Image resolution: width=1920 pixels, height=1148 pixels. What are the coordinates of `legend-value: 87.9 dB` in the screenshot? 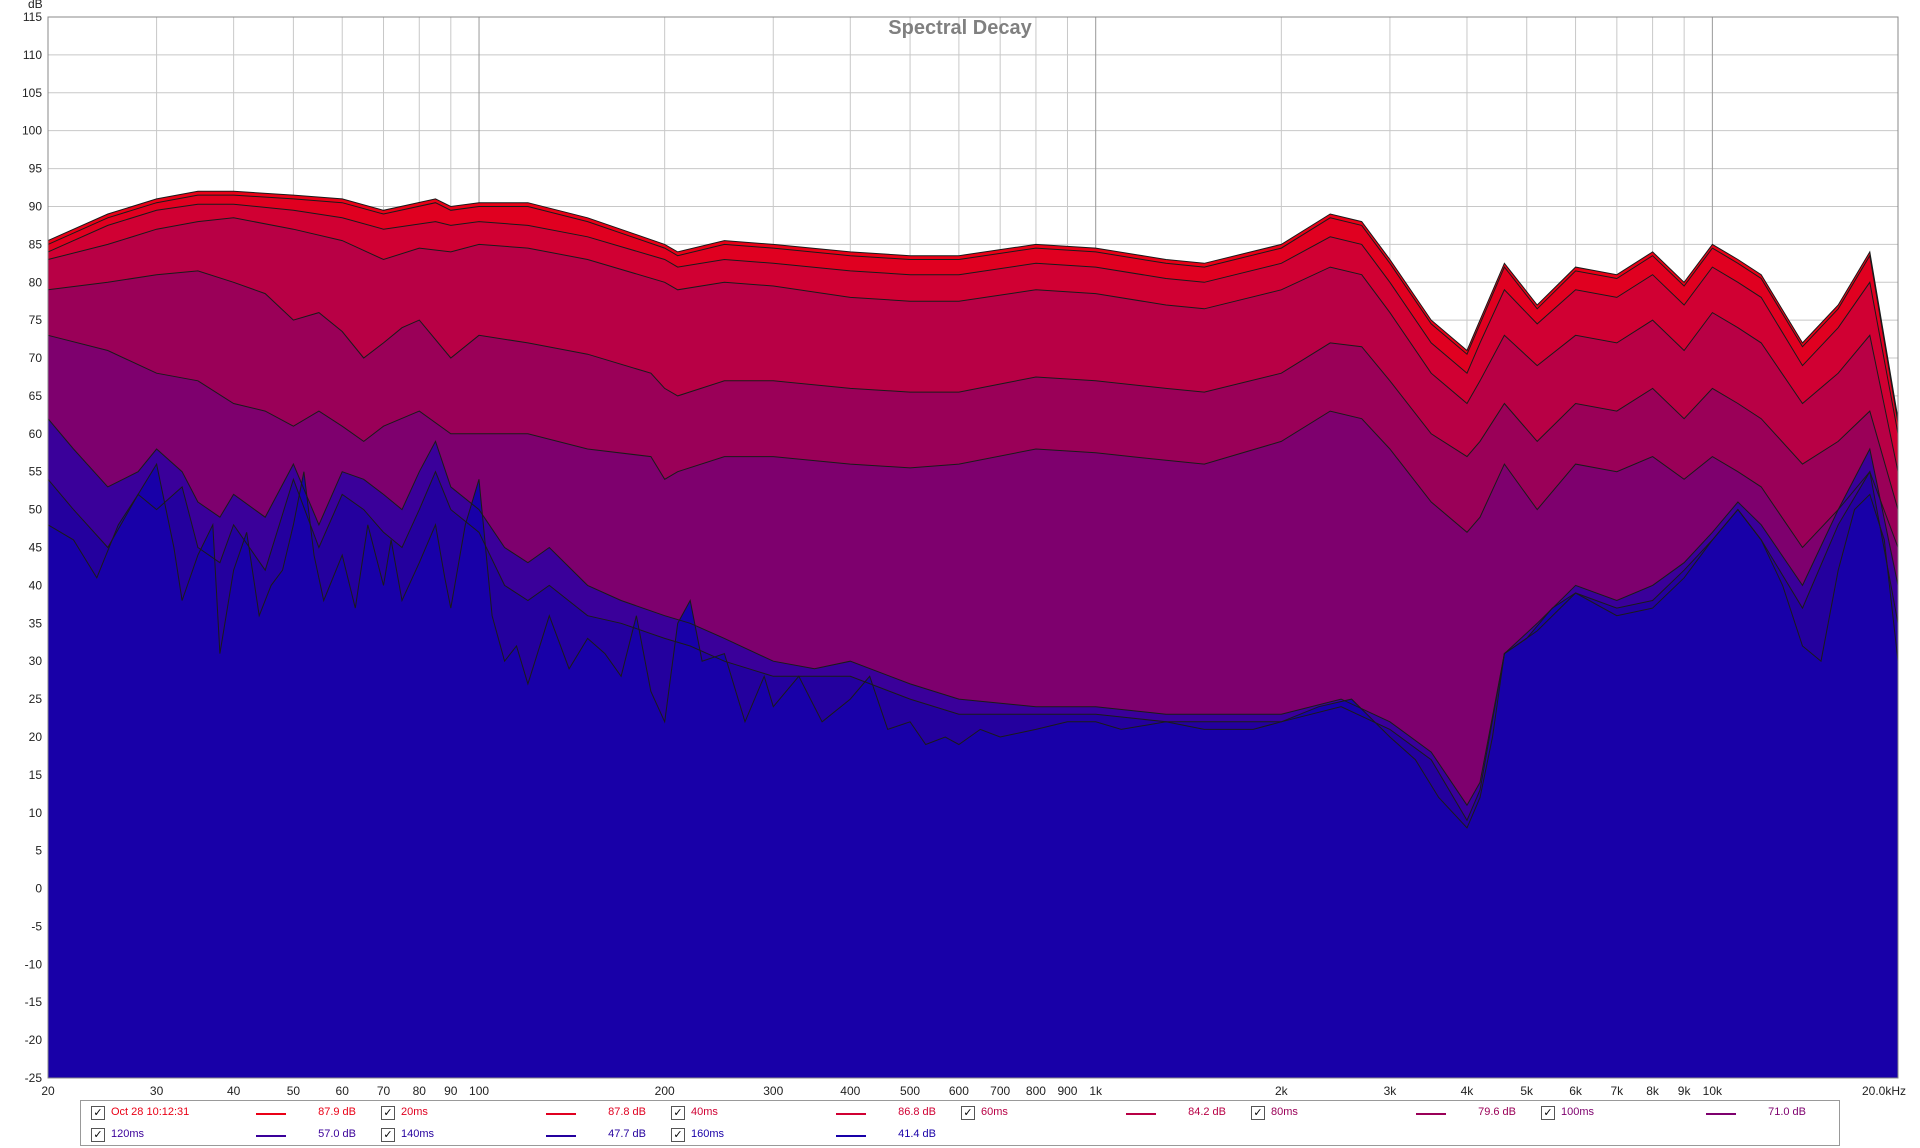 It's located at (337, 1112).